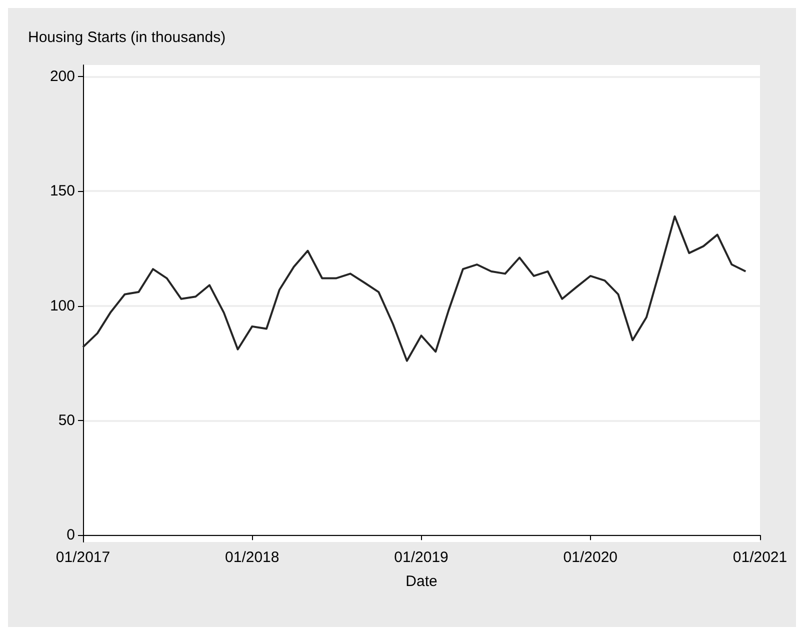 This screenshot has width=804, height=635. What do you see at coordinates (127, 37) in the screenshot?
I see `y-axis-title: Housing Starts (in thousands)` at bounding box center [127, 37].